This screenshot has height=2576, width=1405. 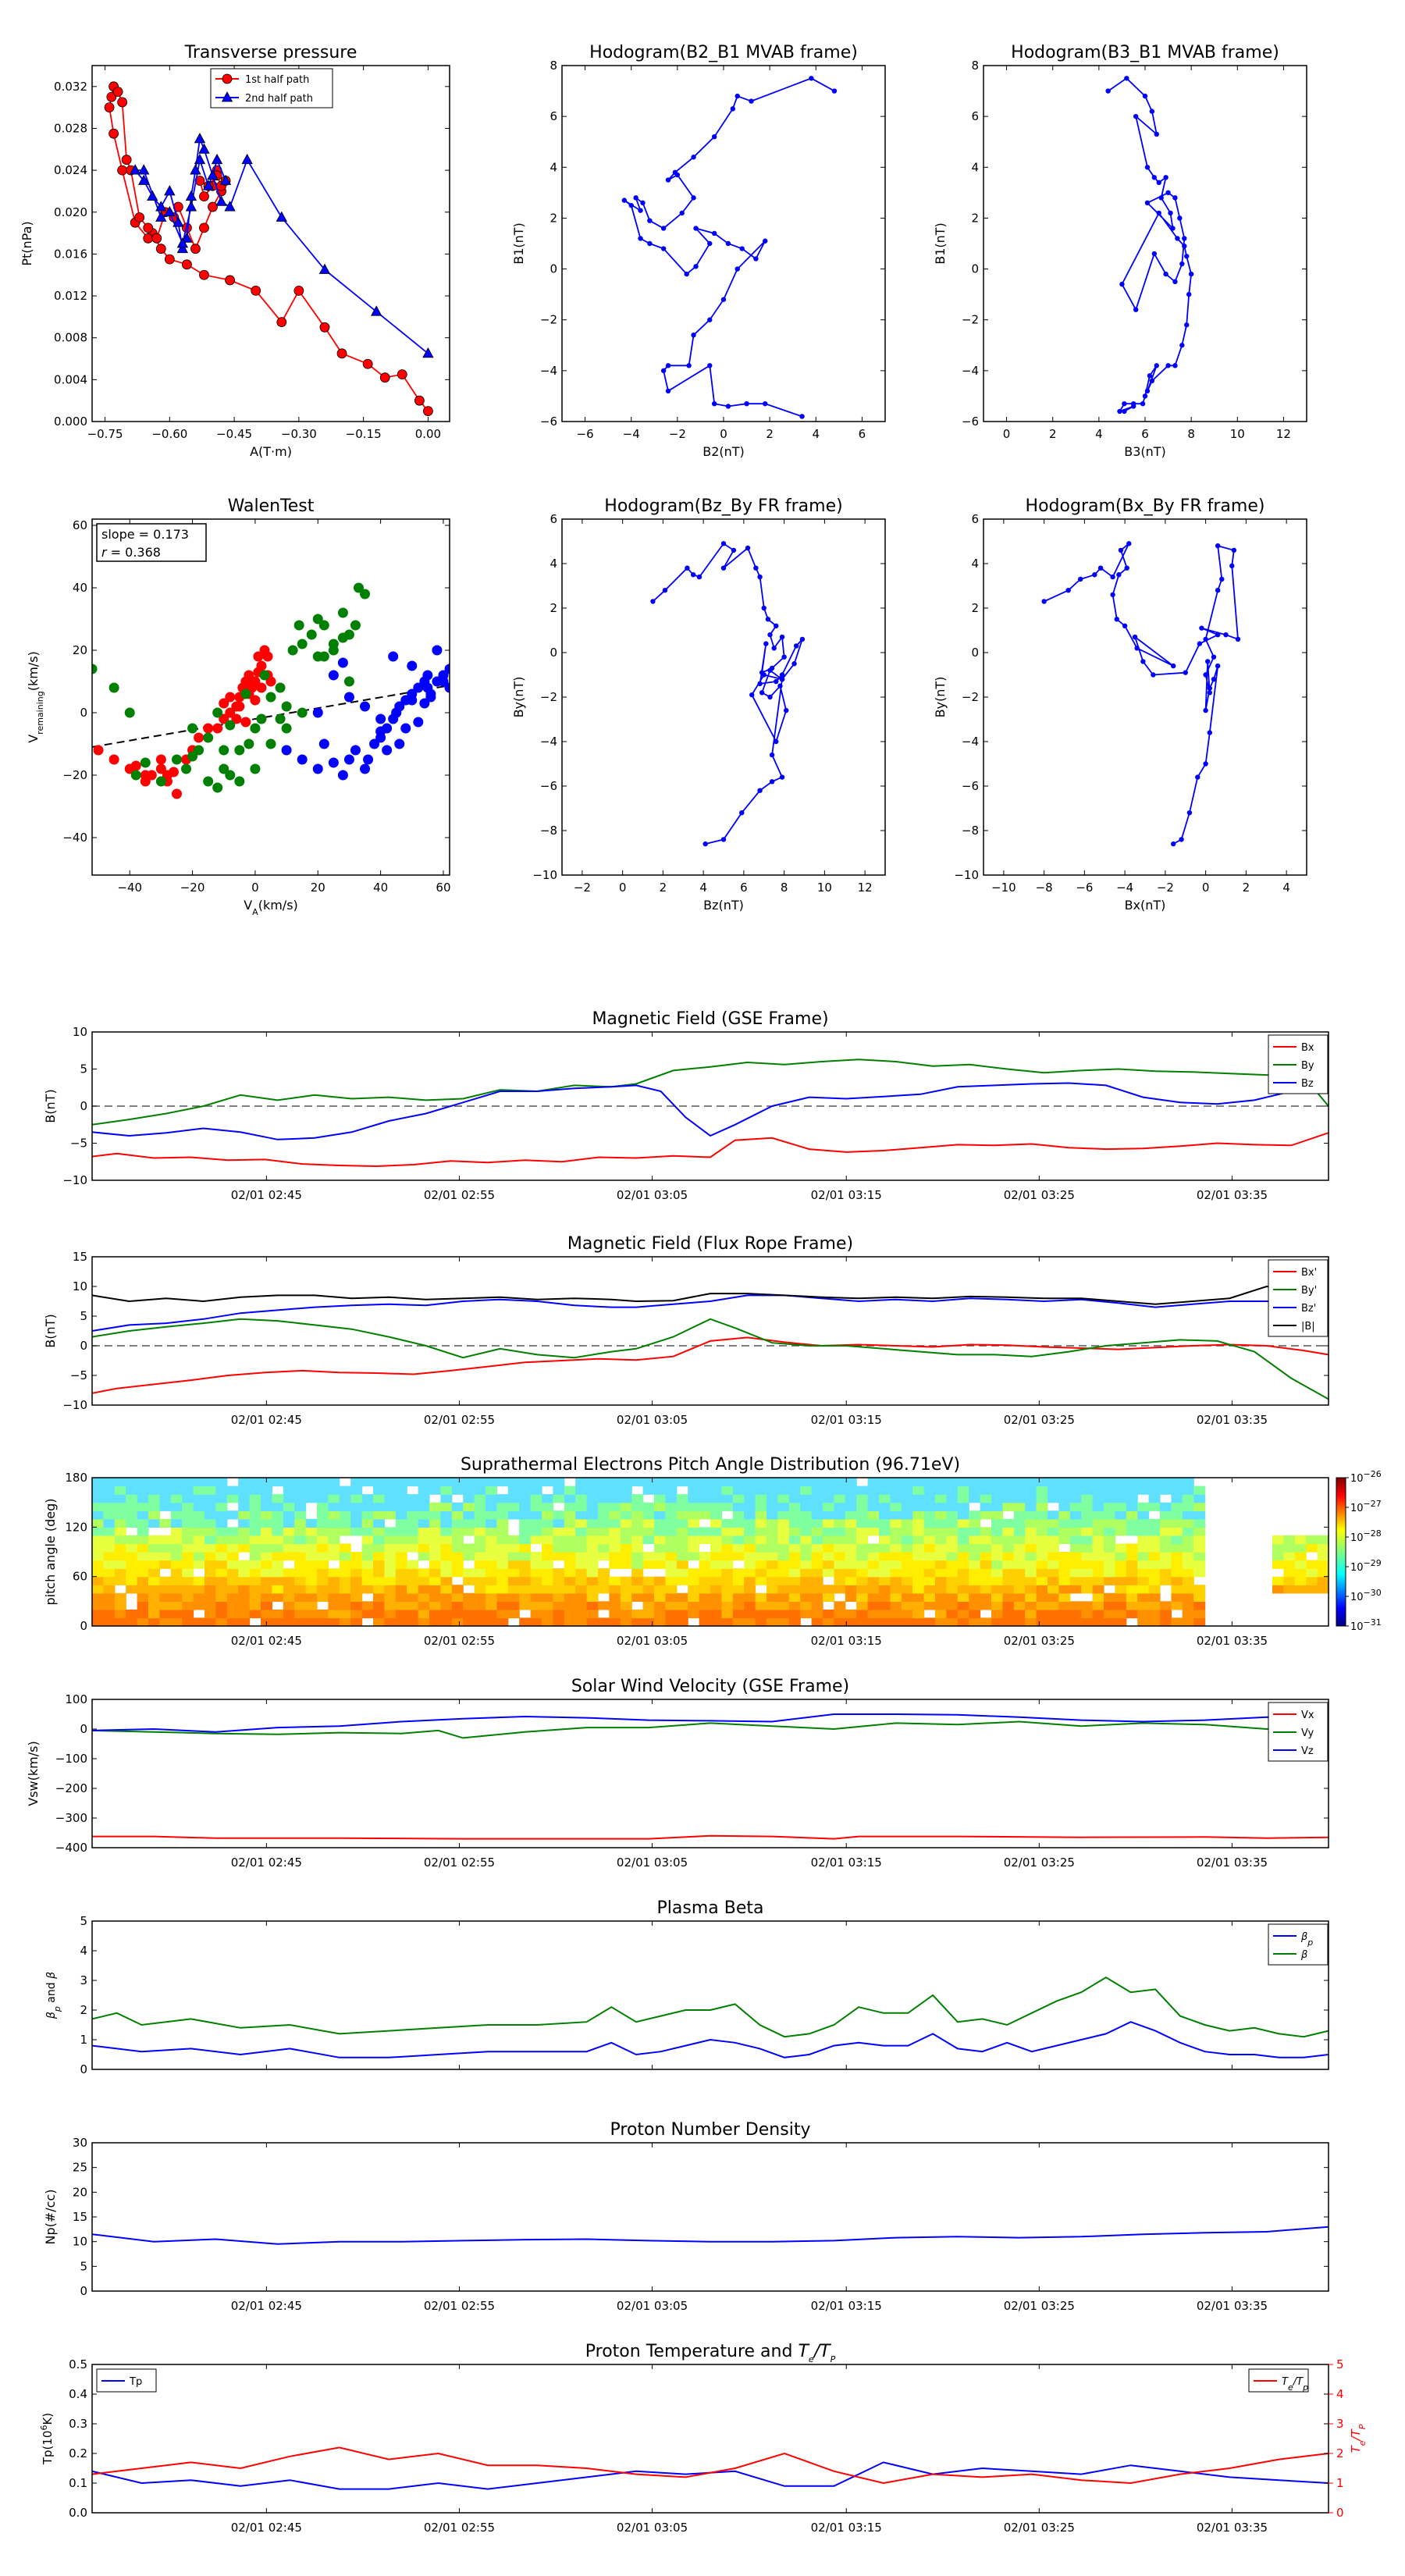 What do you see at coordinates (632, 434) in the screenshot?
I see `x-tick-label: −4` at bounding box center [632, 434].